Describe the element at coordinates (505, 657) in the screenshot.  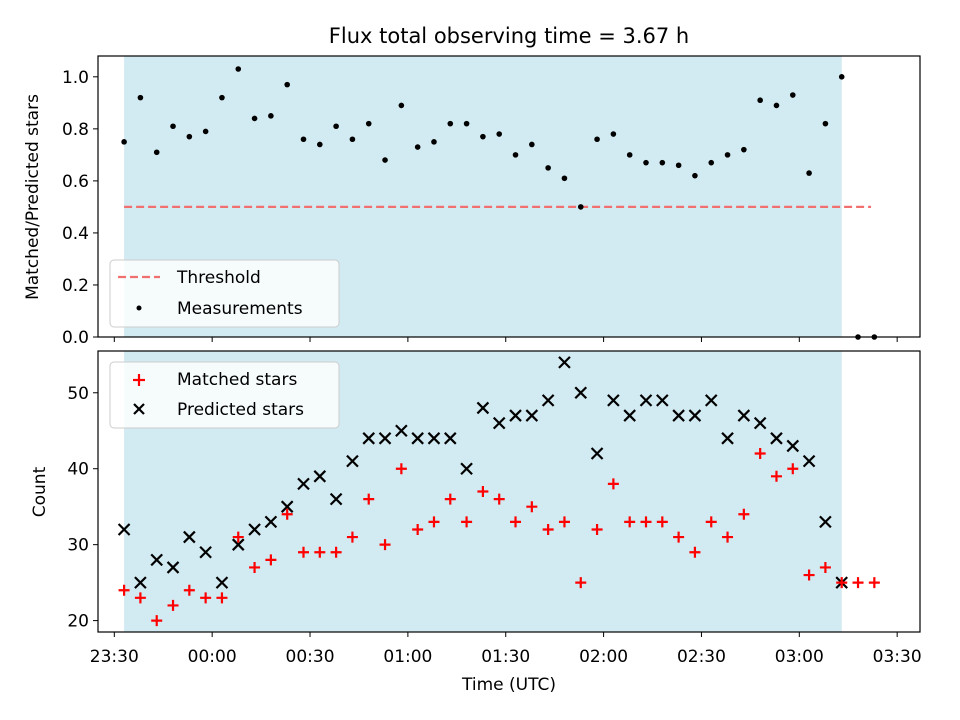
I see `x-tick-label: 01:30` at that location.